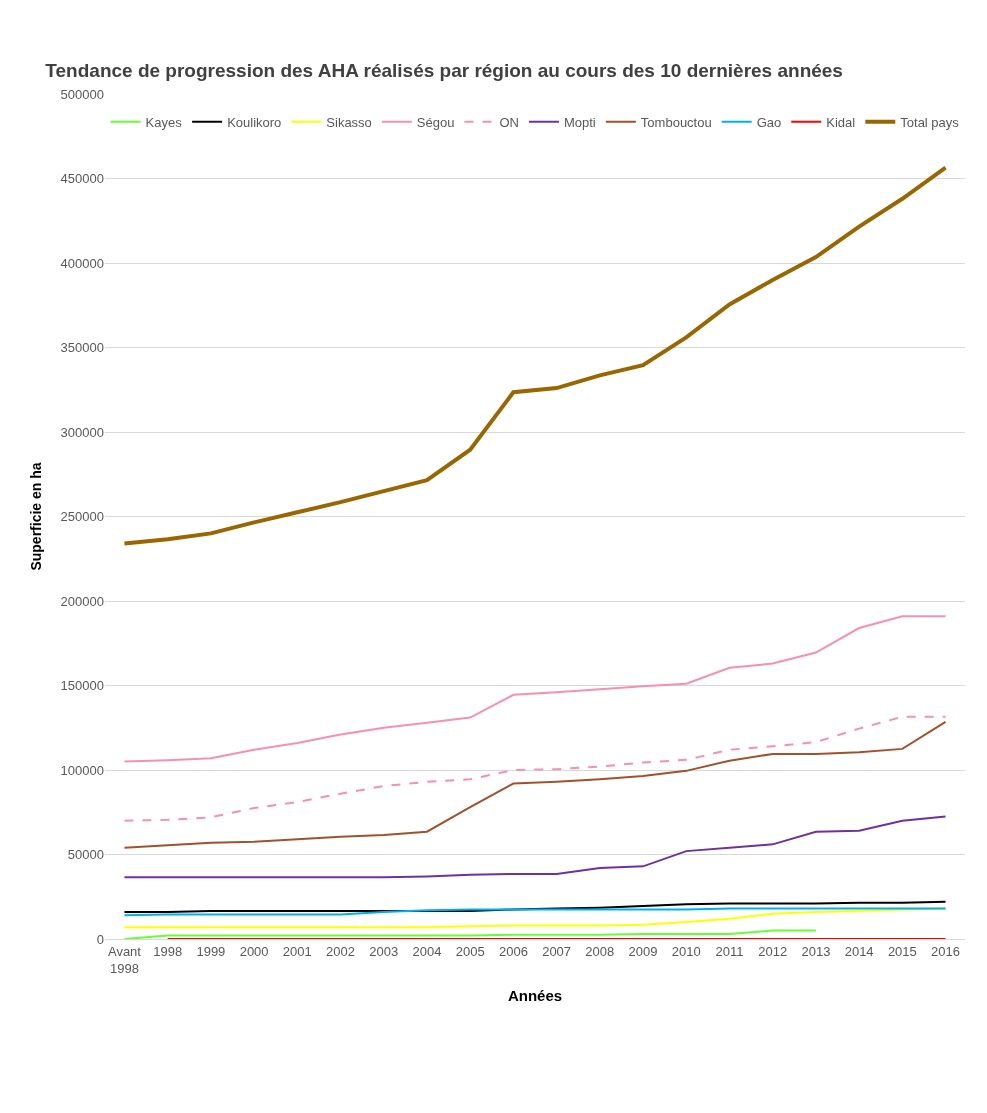 The height and width of the screenshot is (1113, 987). Describe the element at coordinates (946, 951) in the screenshot. I see `x-tick-label: 2016` at that location.